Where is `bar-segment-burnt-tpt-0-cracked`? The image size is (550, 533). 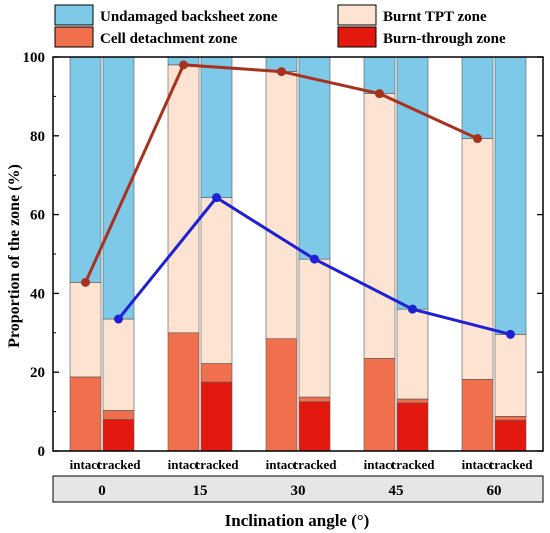
bar-segment-burnt-tpt-0-cracked is located at coordinates (118, 364).